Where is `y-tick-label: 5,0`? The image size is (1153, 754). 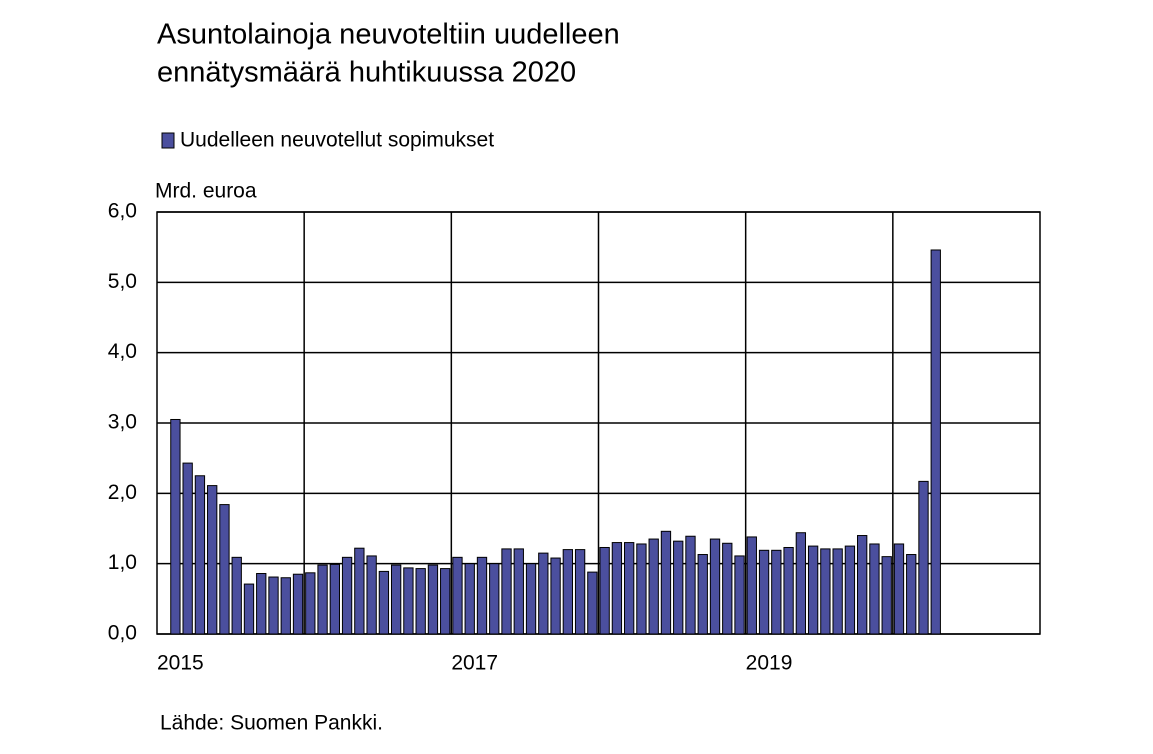
y-tick-label: 5,0 is located at coordinates (122, 281).